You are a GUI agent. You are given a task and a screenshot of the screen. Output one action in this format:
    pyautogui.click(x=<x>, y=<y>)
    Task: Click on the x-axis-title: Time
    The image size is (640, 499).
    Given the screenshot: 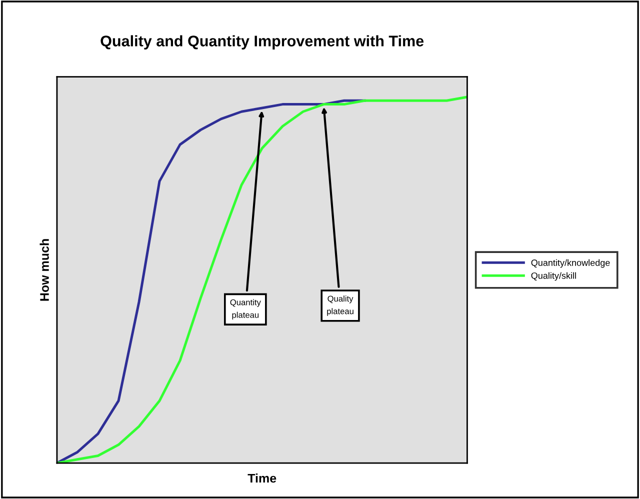 What is the action you would take?
    pyautogui.click(x=262, y=478)
    